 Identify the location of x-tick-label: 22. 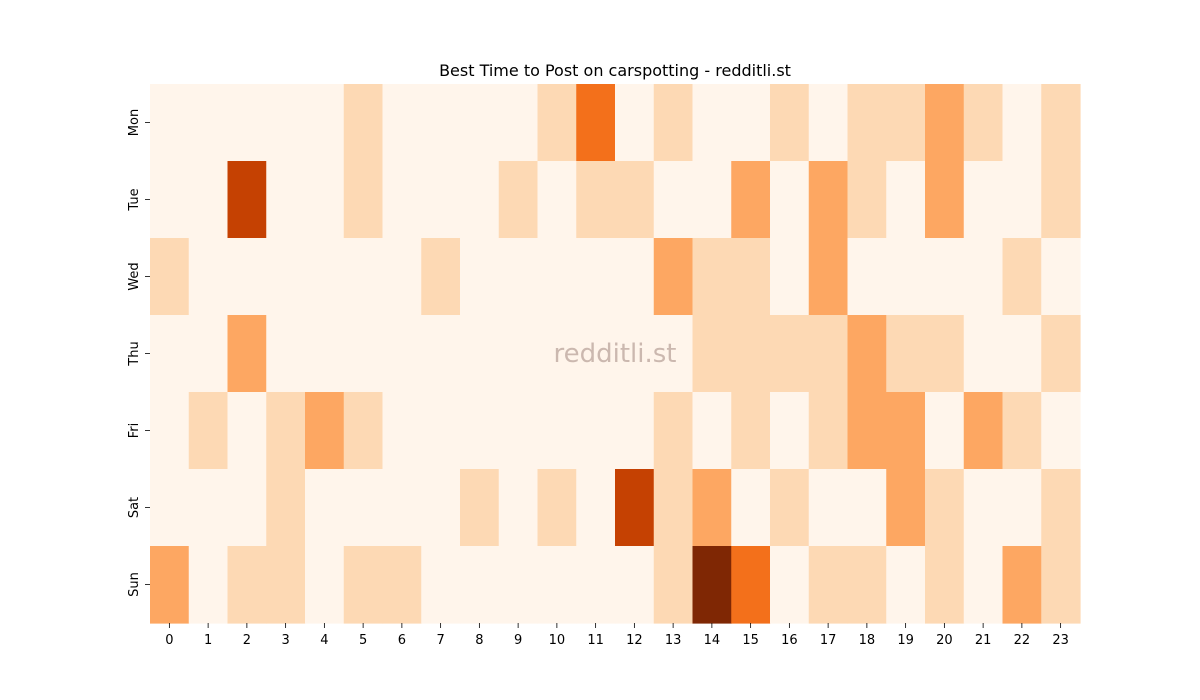
(1022, 640).